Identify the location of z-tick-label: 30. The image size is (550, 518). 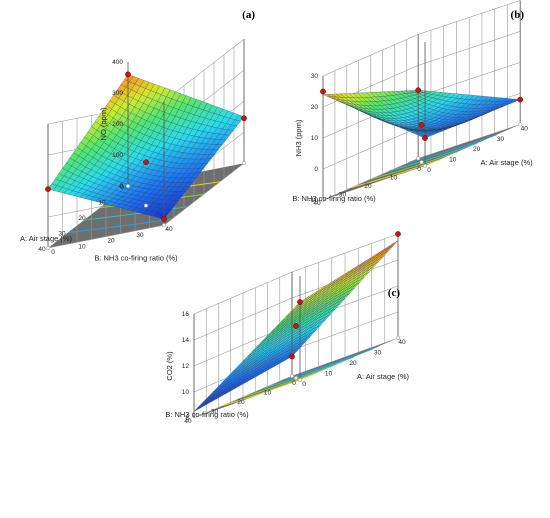
(315, 76).